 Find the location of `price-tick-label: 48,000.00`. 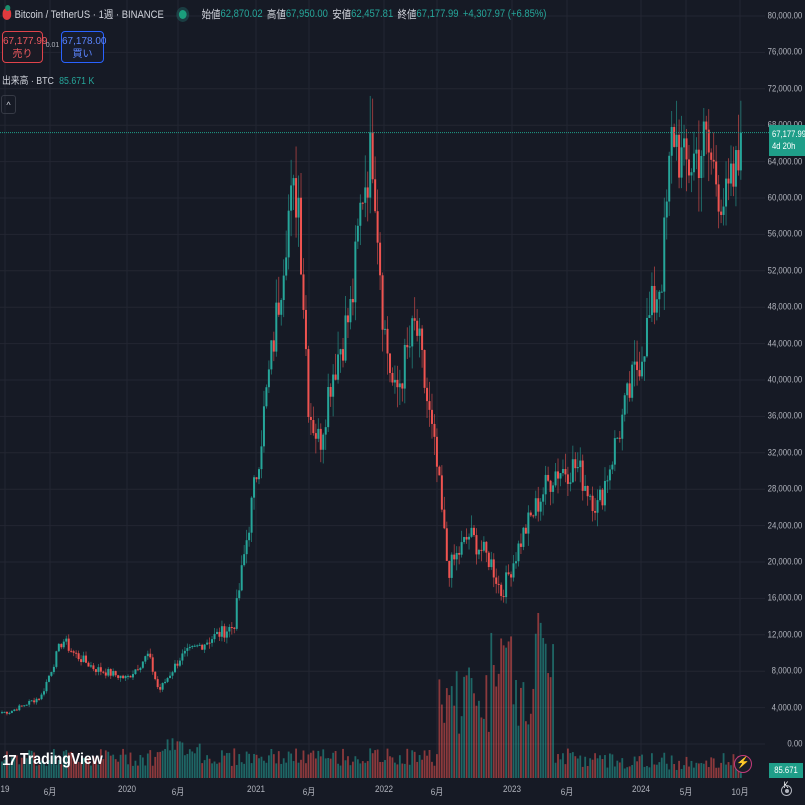

price-tick-label: 48,000.00 is located at coordinates (784, 307).